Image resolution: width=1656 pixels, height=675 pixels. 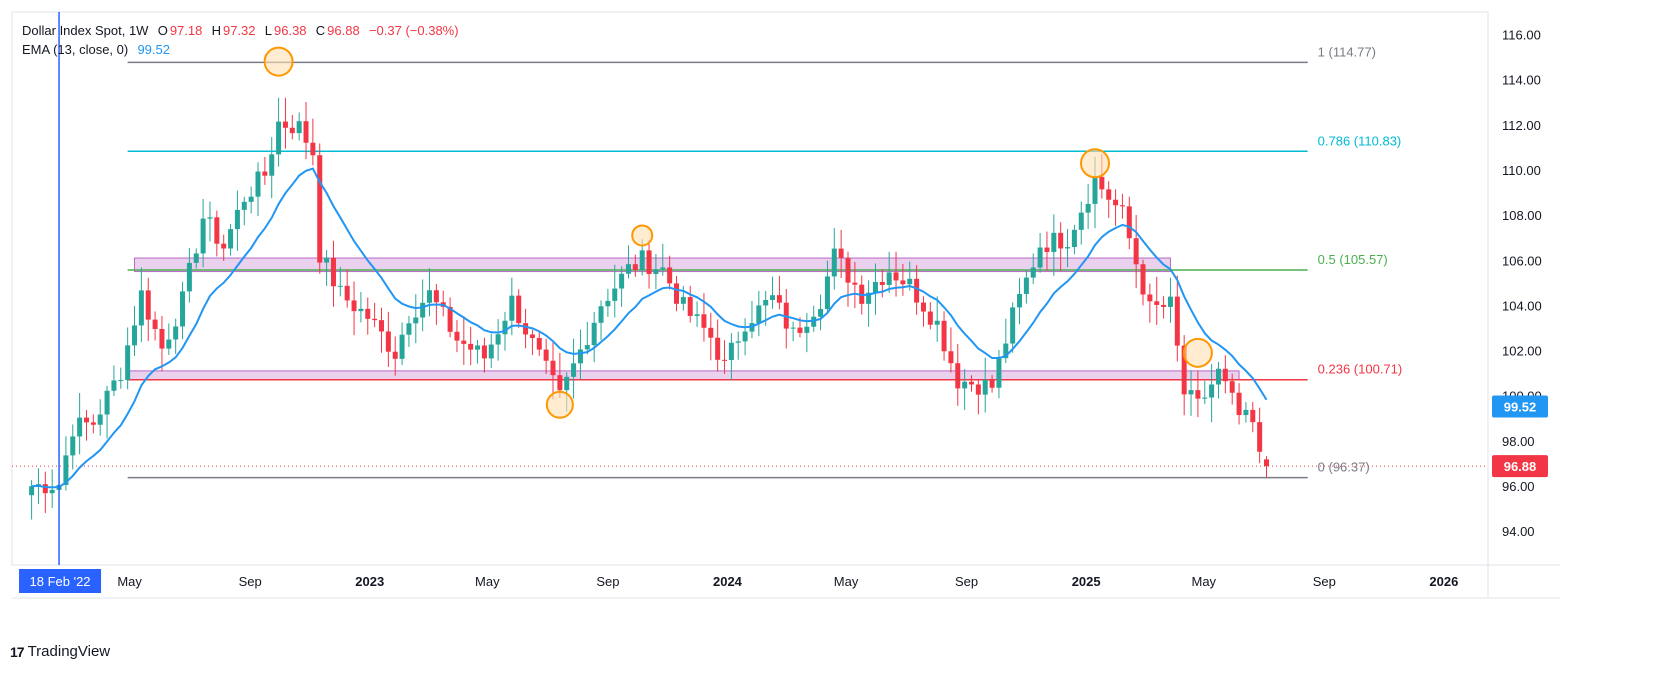 What do you see at coordinates (1520, 406) in the screenshot?
I see `ema-price-tag-bg` at bounding box center [1520, 406].